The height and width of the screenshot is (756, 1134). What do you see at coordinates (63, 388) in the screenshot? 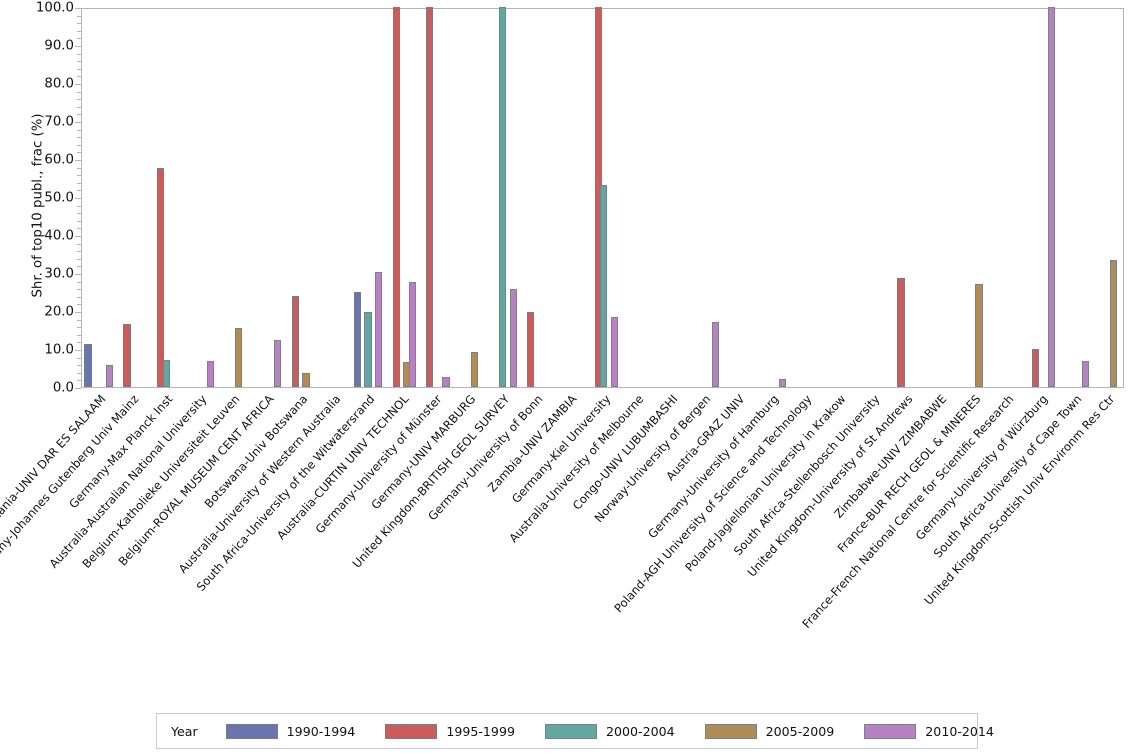
I see `y-tick-label: 0.0` at bounding box center [63, 388].